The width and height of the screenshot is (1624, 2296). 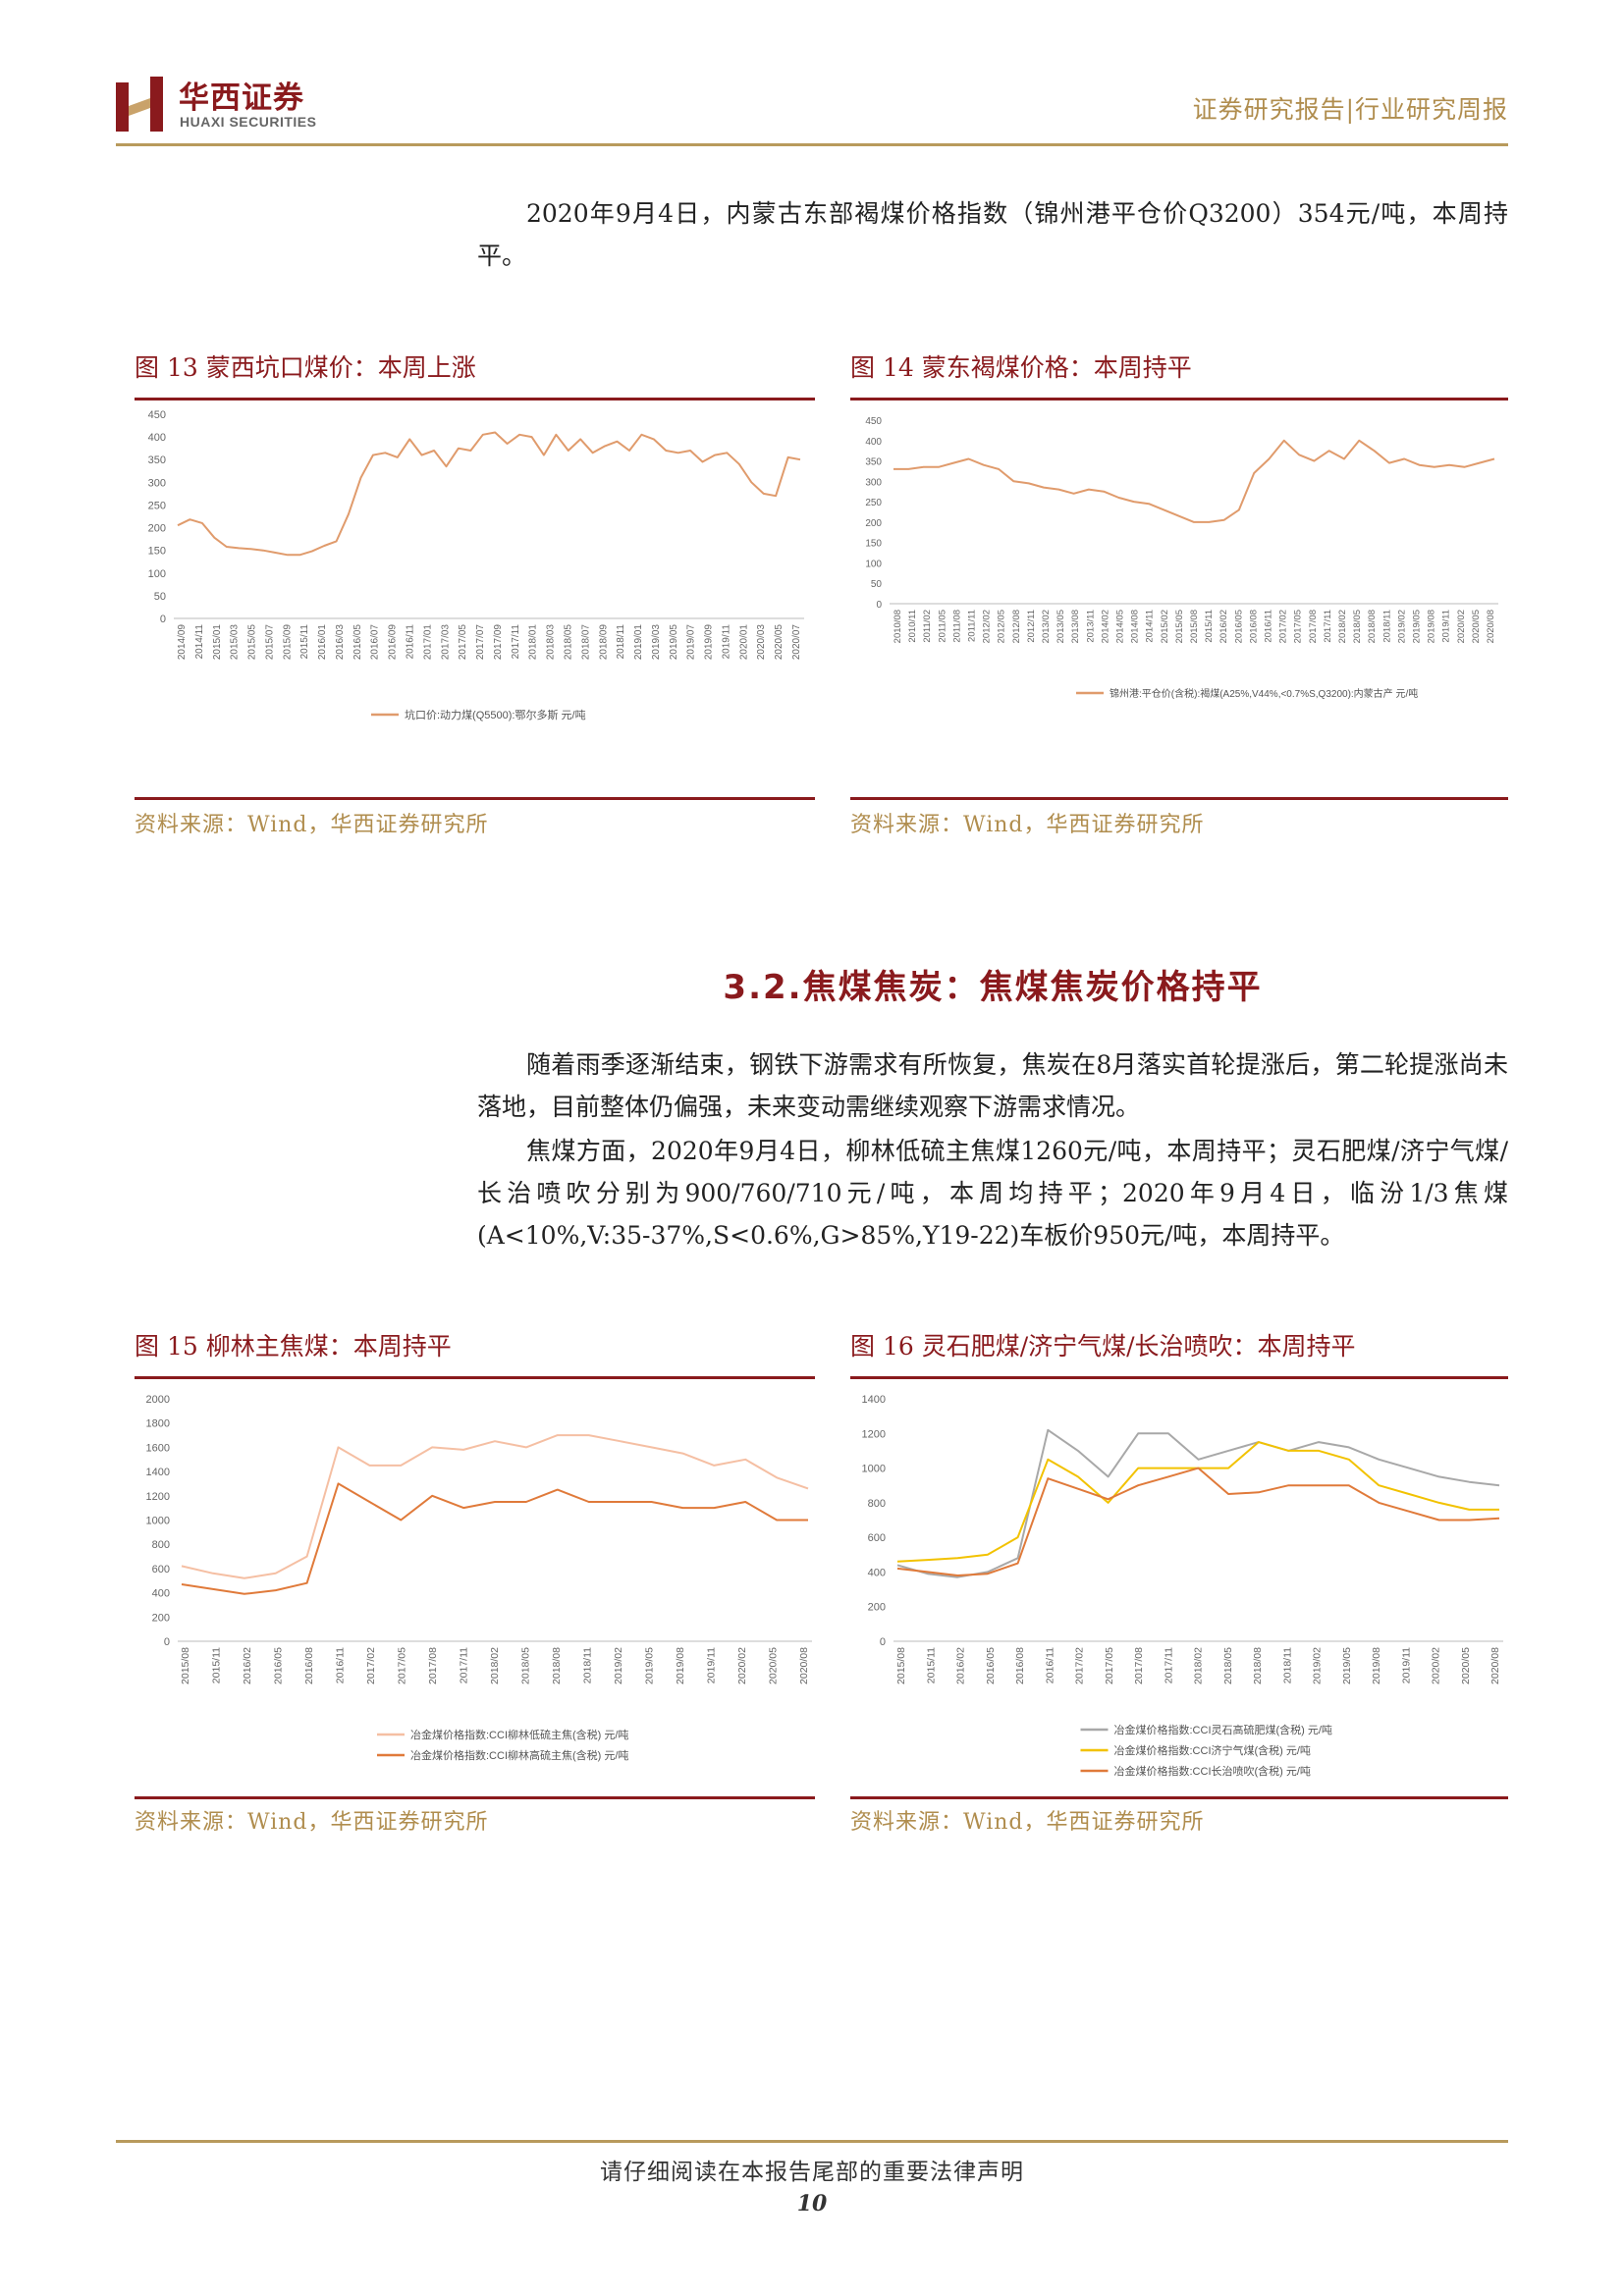 What do you see at coordinates (874, 1469) in the screenshot?
I see `y-tick-label: 1000` at bounding box center [874, 1469].